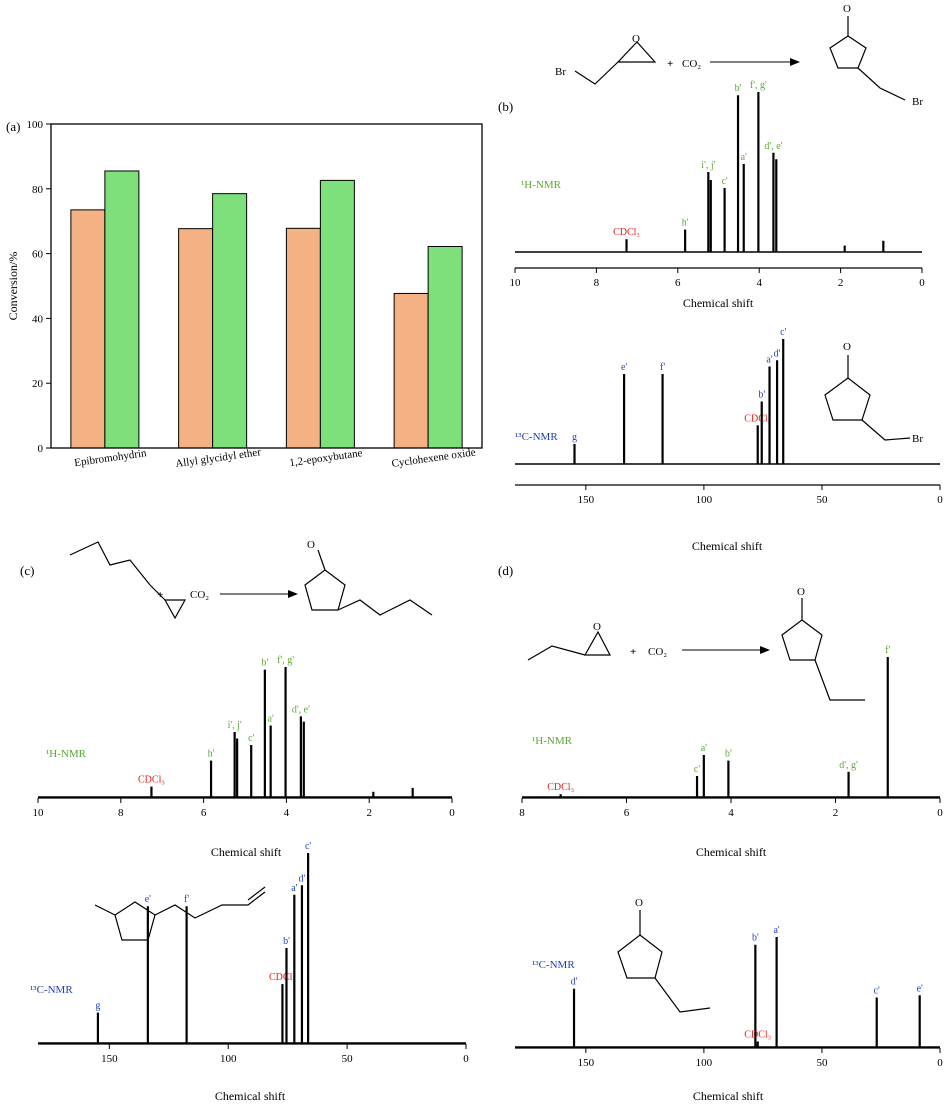  What do you see at coordinates (731, 752) in the screenshot?
I see `spectrum-d-1h: 8 6 4 2 0 Chemical shift CDCl₃ c'a' b' d', g' f'` at bounding box center [731, 752].